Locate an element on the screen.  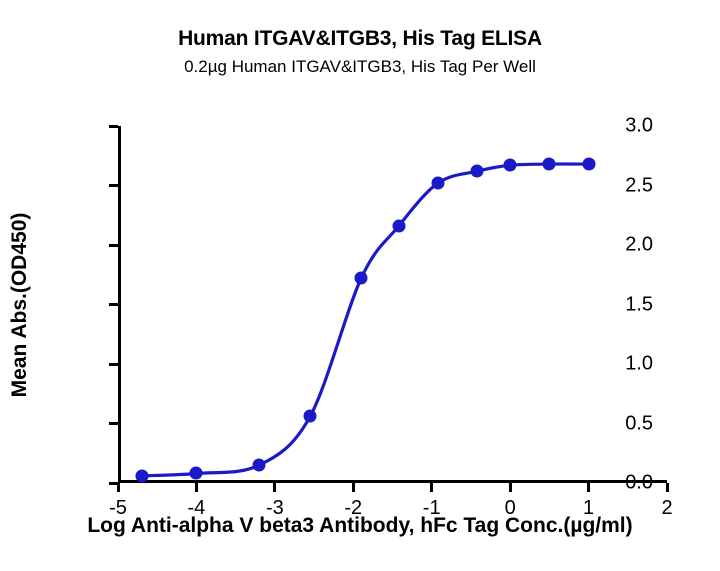
y-tick-label: 2.5 is located at coordinates (639, 185).